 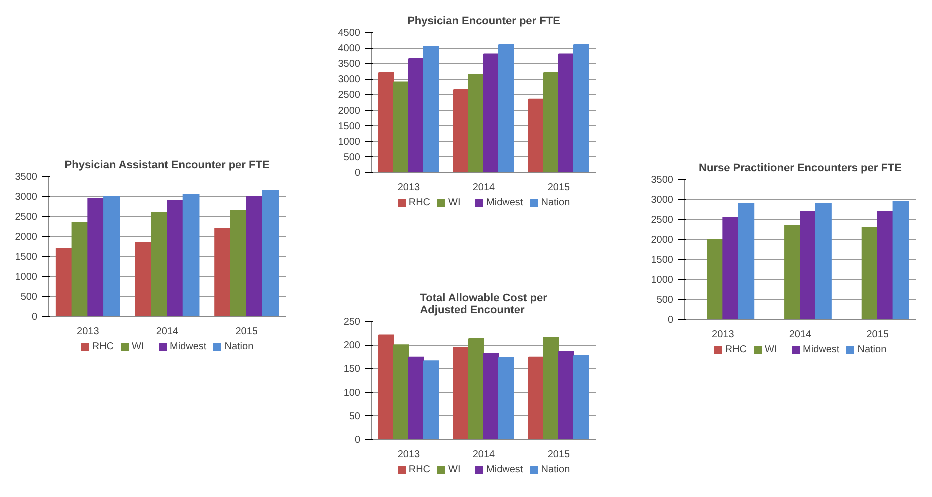 What do you see at coordinates (352, 370) in the screenshot?
I see `y-tick-label: 150` at bounding box center [352, 370].